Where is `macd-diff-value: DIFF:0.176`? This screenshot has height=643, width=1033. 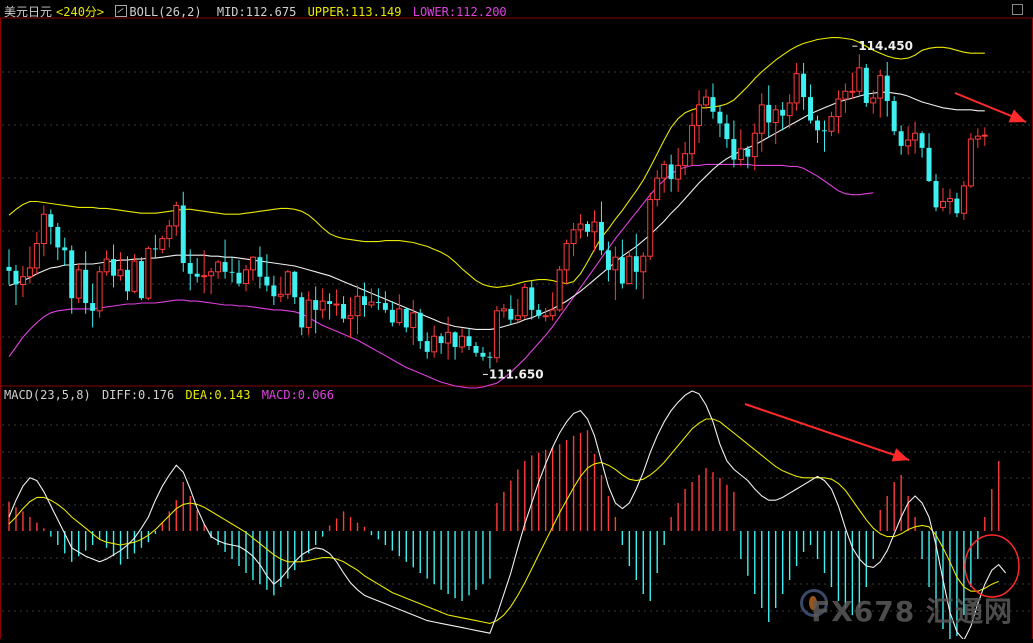 macd-diff-value: DIFF:0.176 is located at coordinates (138, 395).